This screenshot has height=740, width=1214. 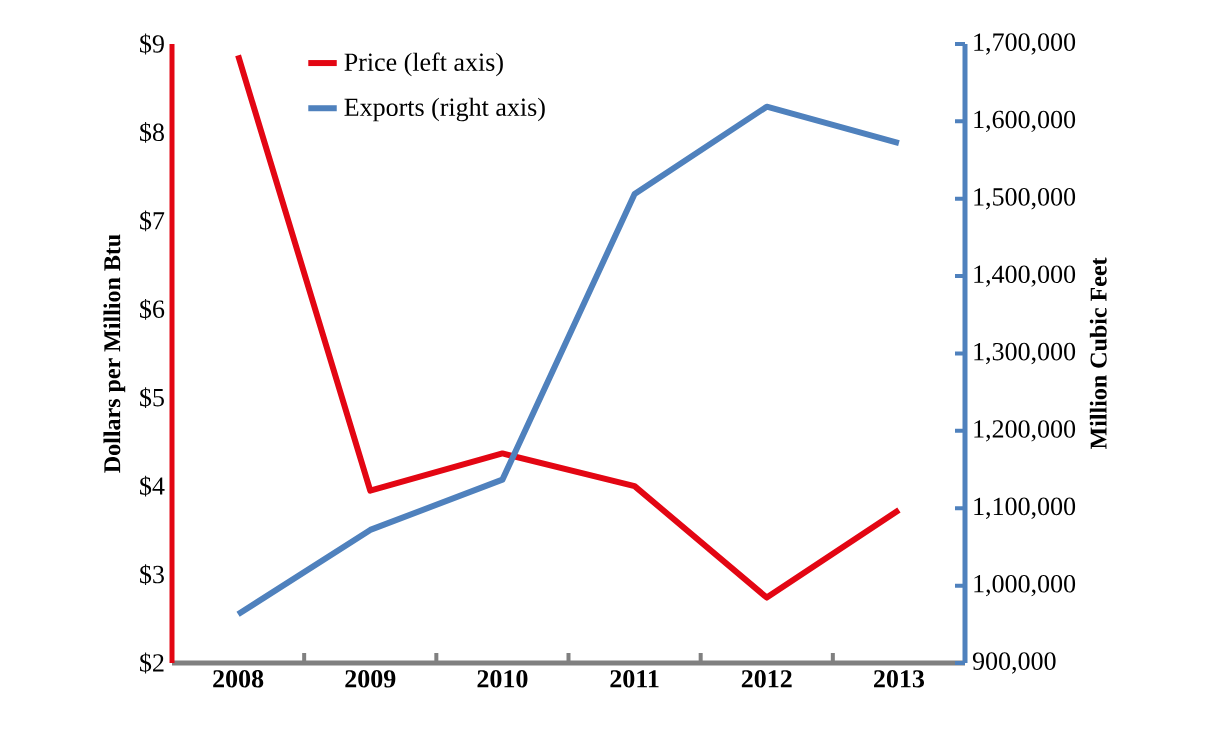 What do you see at coordinates (238, 679) in the screenshot?
I see `x-tick-label: 2008` at bounding box center [238, 679].